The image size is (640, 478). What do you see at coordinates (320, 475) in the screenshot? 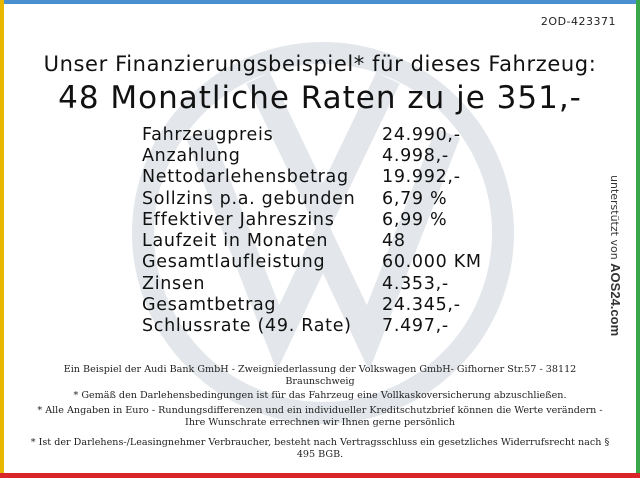
I see `bottom-border` at bounding box center [320, 475].